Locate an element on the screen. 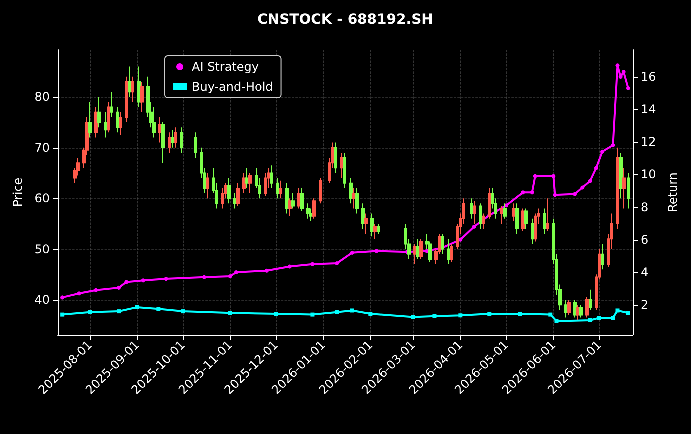 This screenshot has width=691, height=434. y2-tick-label: 10 is located at coordinates (648, 175).